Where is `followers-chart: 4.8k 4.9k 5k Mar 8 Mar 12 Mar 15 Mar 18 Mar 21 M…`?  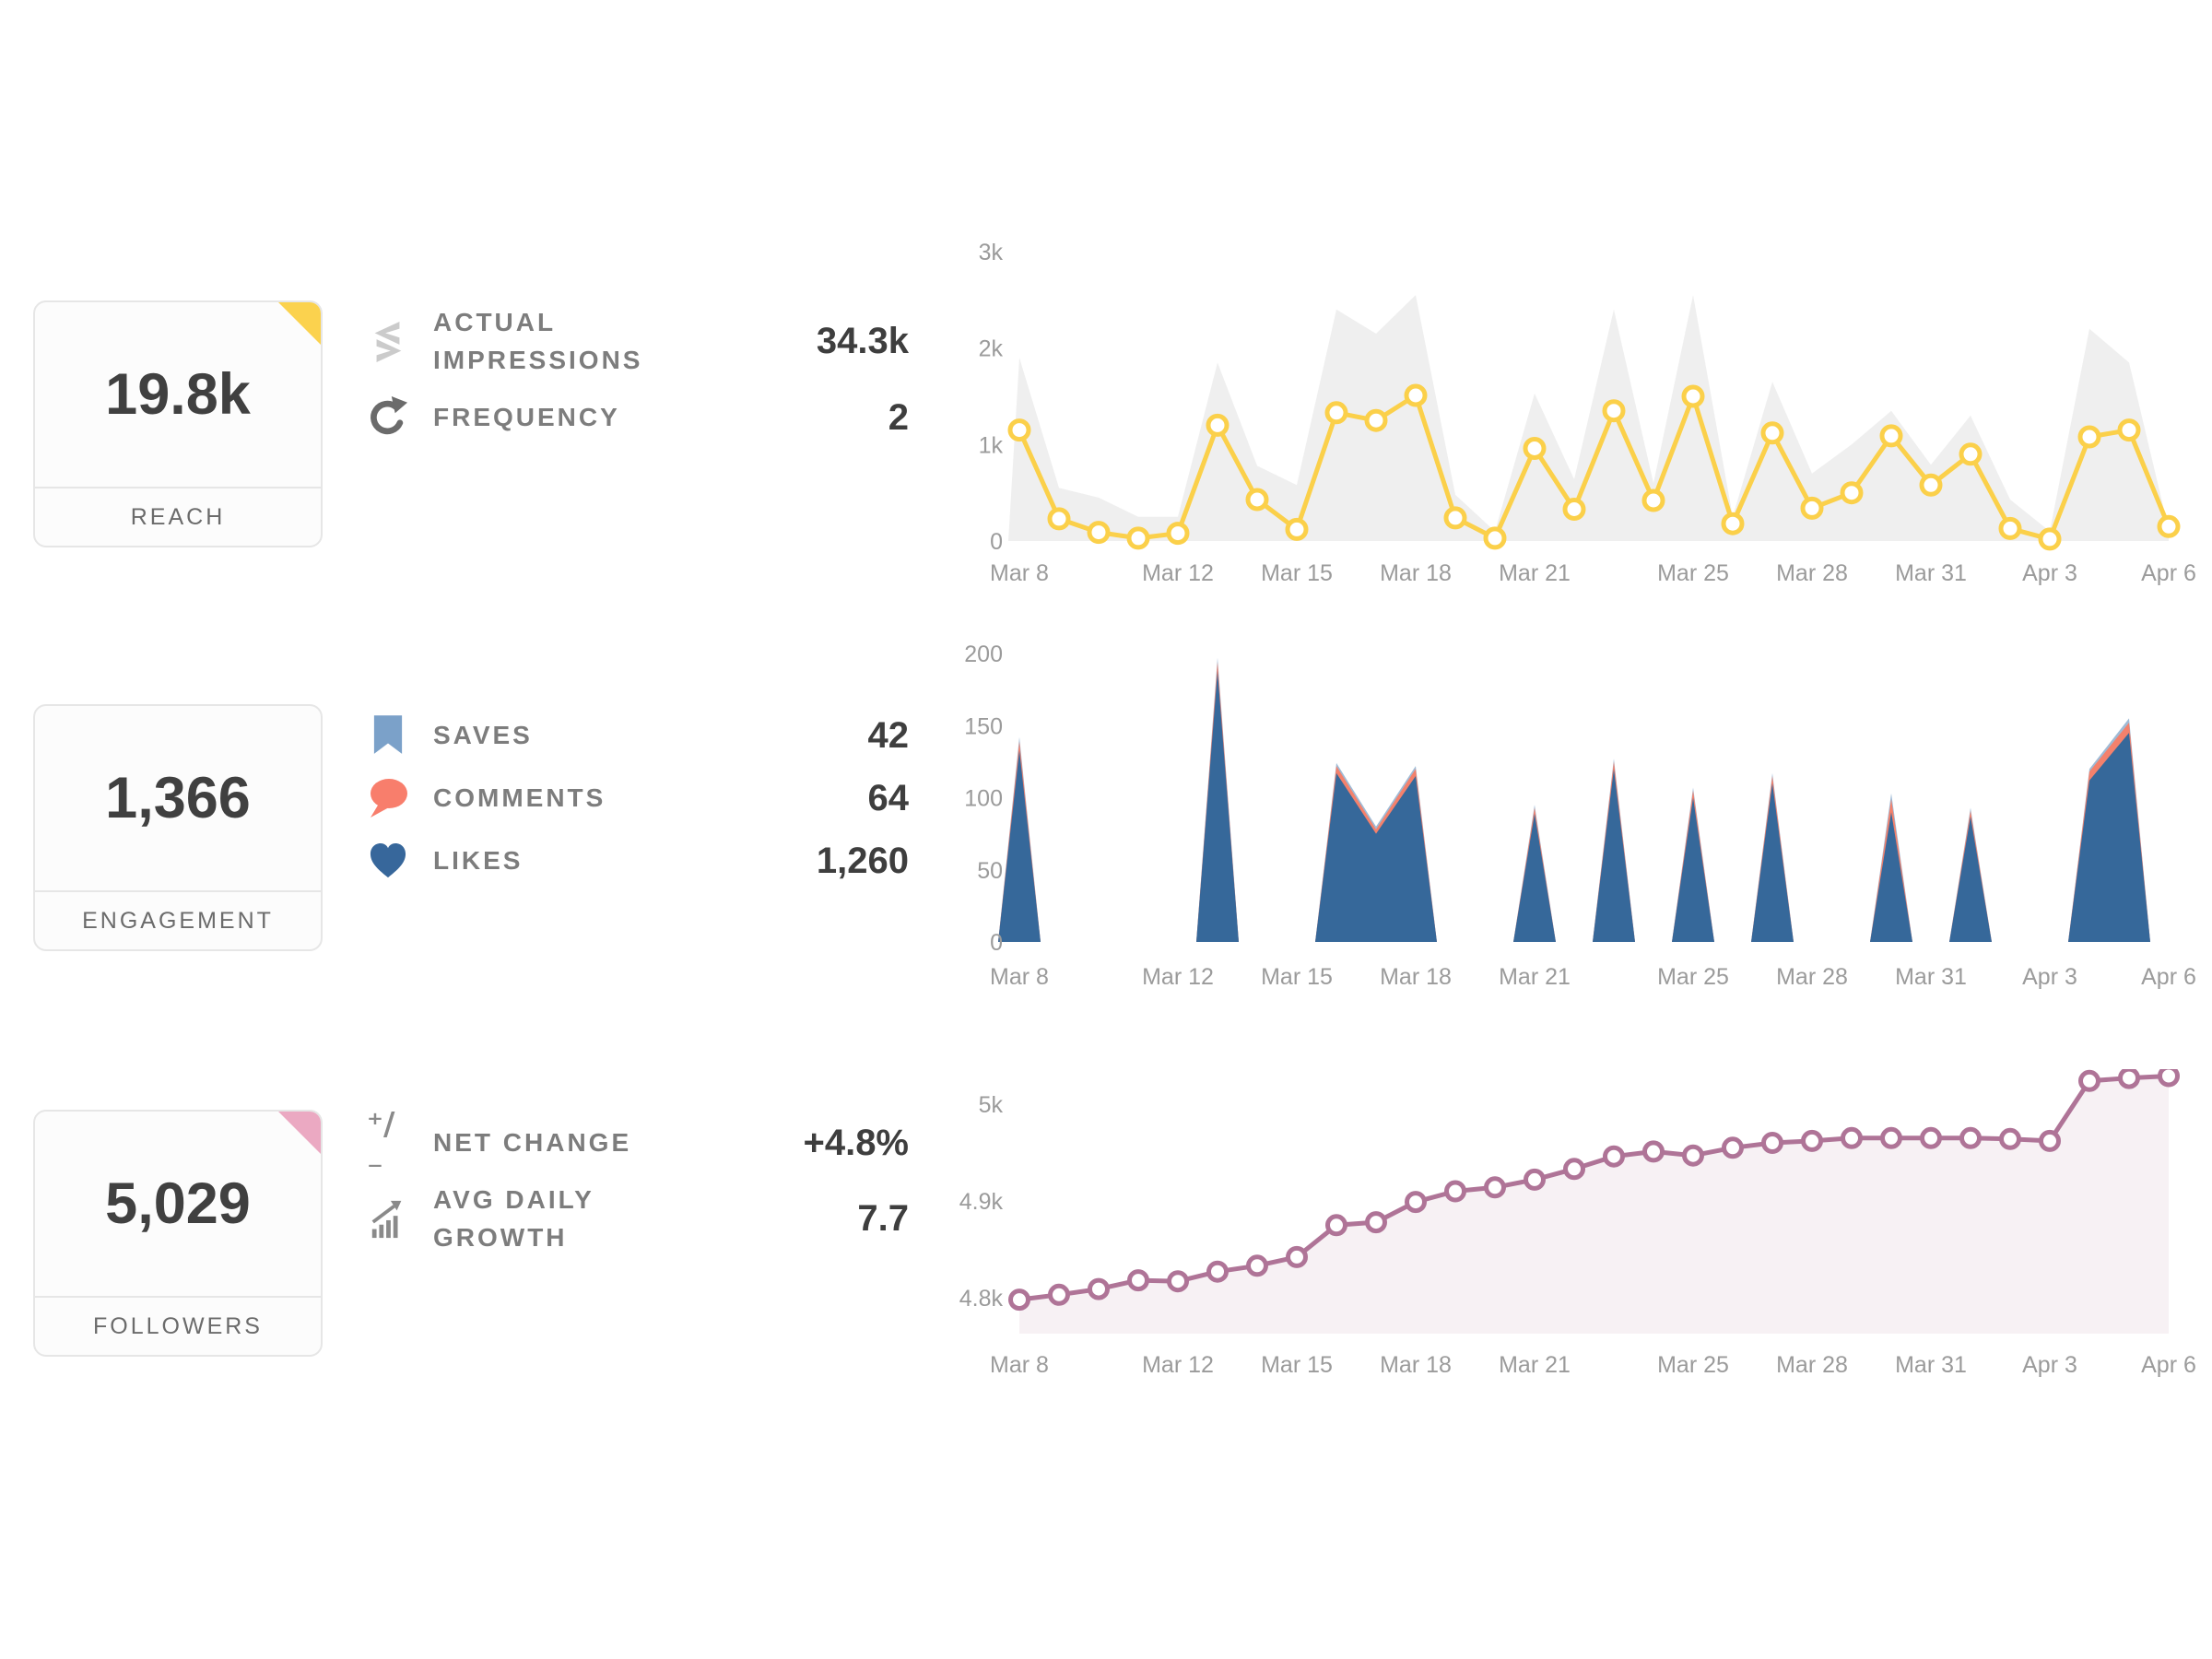
followers-chart: 4.8k 4.9k 5k Mar 8 Mar 12 Mar 15 Mar 18 Mar 21 M… is located at coordinates (1585, 1253).